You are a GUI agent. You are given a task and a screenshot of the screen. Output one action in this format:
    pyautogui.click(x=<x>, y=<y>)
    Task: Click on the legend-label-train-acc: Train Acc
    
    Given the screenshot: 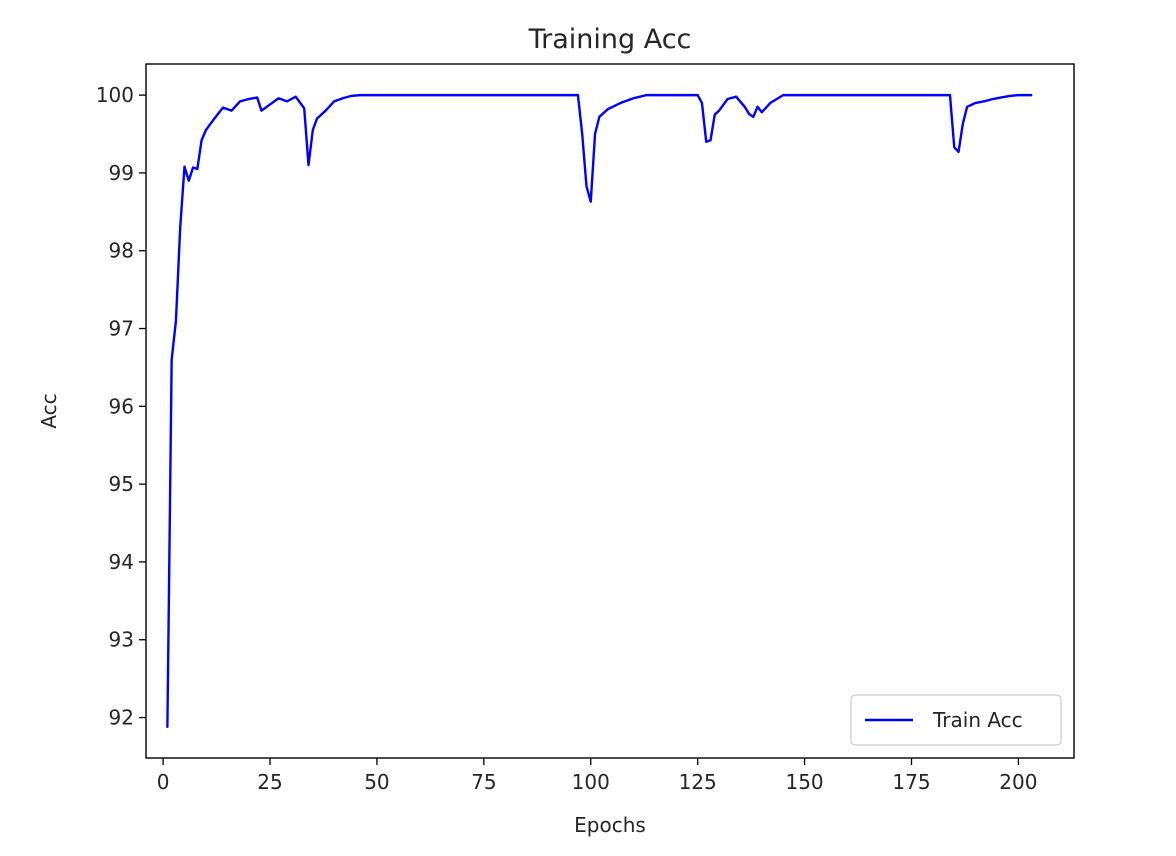 What is the action you would take?
    pyautogui.click(x=977, y=720)
    